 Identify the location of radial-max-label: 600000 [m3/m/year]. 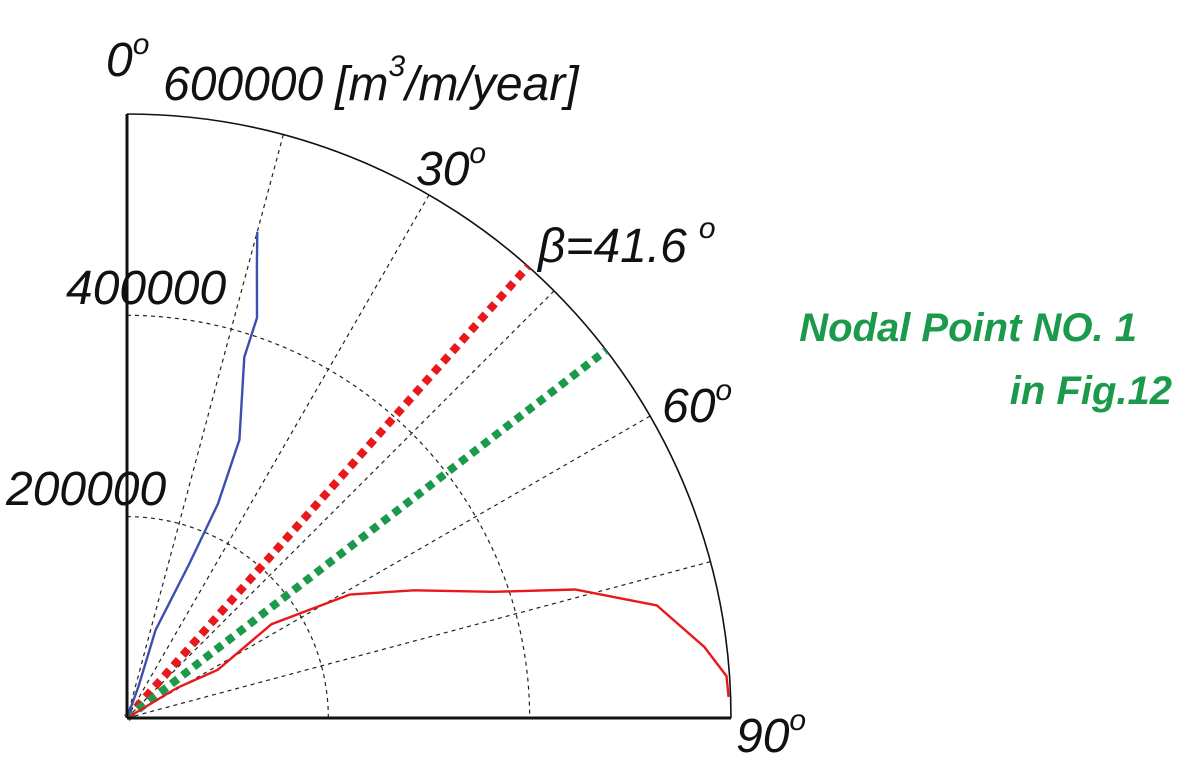
(371, 80).